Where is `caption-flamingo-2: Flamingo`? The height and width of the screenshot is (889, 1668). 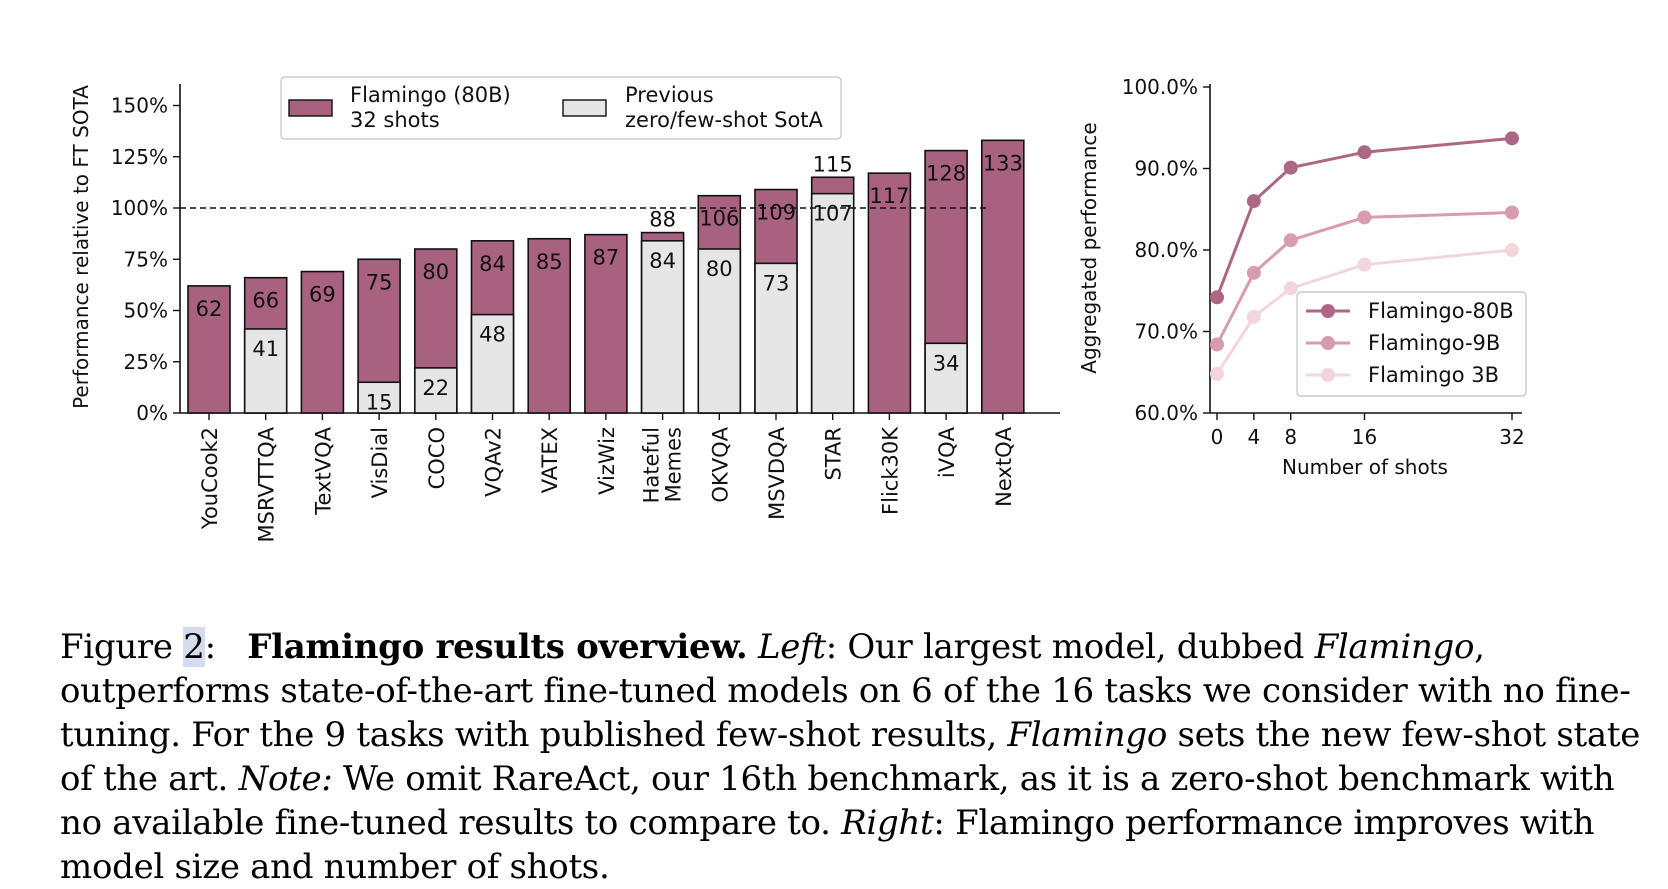
caption-flamingo-2: Flamingo is located at coordinates (1087, 735).